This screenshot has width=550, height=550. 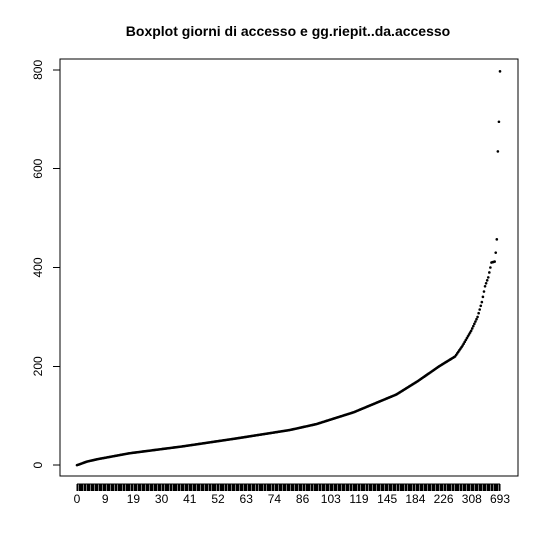 What do you see at coordinates (444, 499) in the screenshot?
I see `x-tick-label: 226` at bounding box center [444, 499].